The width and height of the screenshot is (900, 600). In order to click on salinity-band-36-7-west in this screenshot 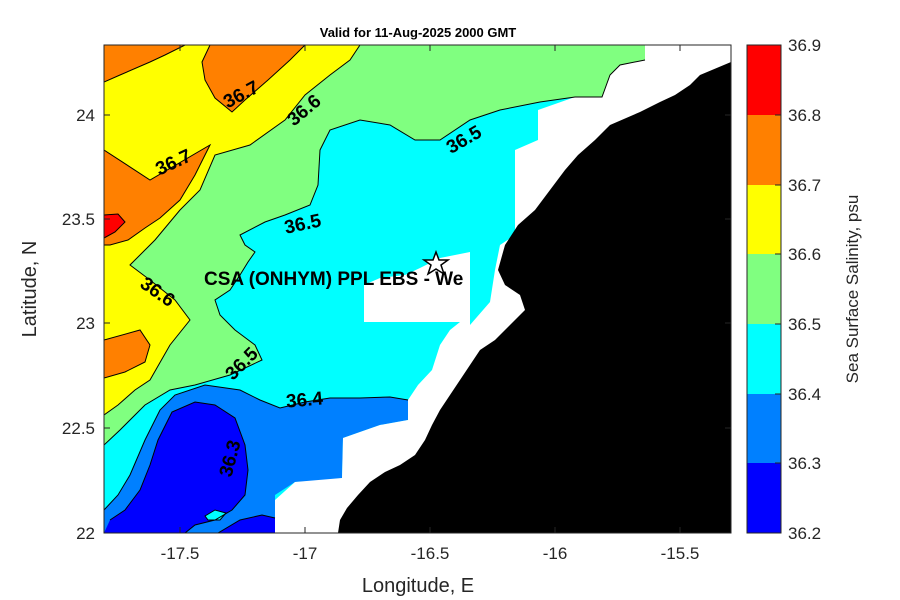, I will do `click(157, 195)`.